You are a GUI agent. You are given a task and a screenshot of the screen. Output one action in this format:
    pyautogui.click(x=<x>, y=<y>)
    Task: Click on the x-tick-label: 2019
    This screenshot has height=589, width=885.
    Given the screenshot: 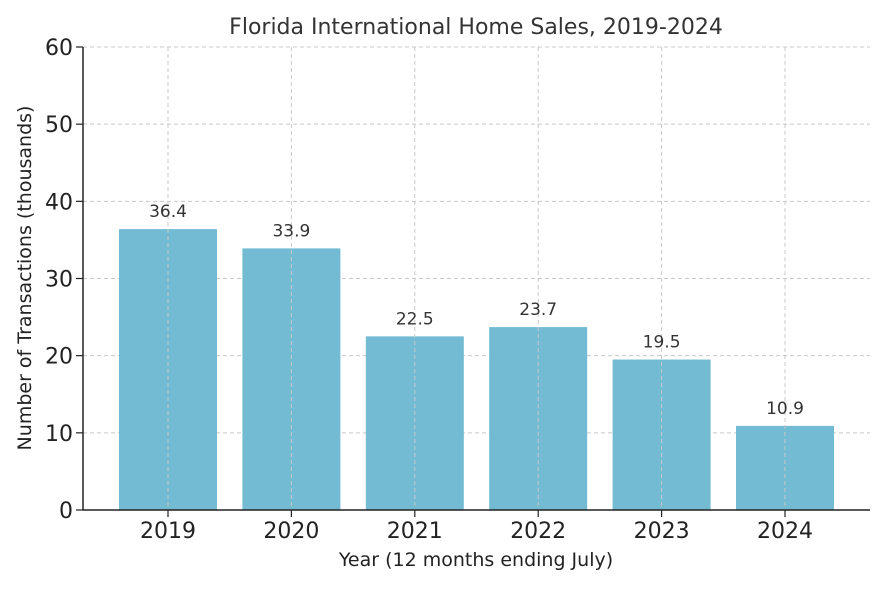 What is the action you would take?
    pyautogui.click(x=168, y=531)
    